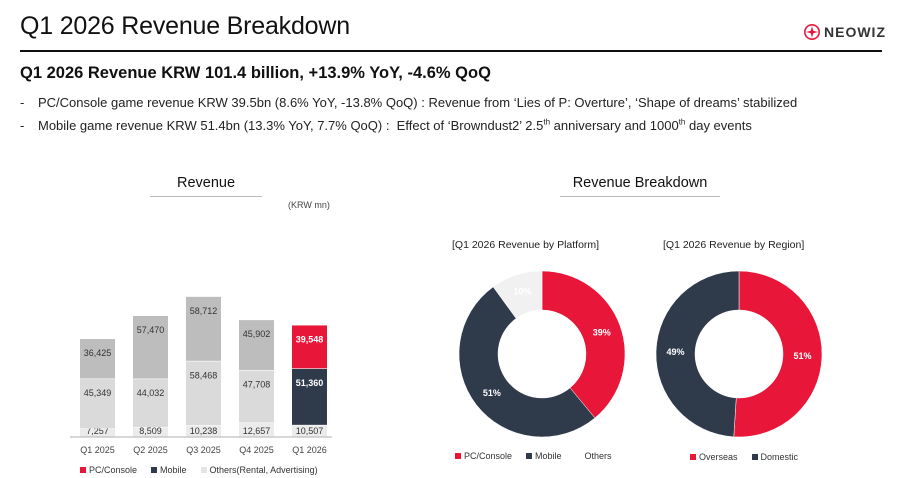  I want to click on platform-legend: PC/Console Mobile Others, so click(533, 456).